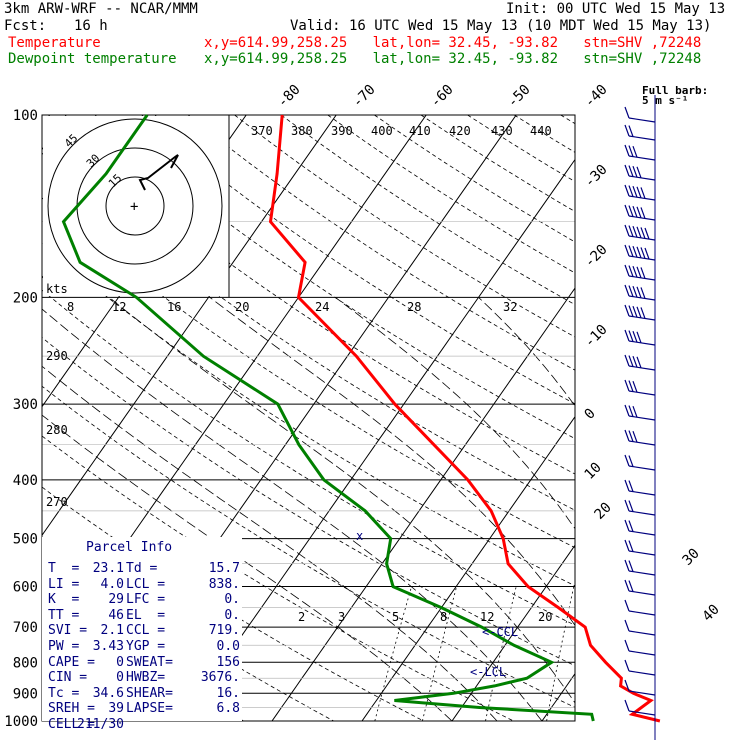 This screenshot has height=740, width=740. Describe the element at coordinates (302, 131) in the screenshot. I see `theta-label: 380` at that location.